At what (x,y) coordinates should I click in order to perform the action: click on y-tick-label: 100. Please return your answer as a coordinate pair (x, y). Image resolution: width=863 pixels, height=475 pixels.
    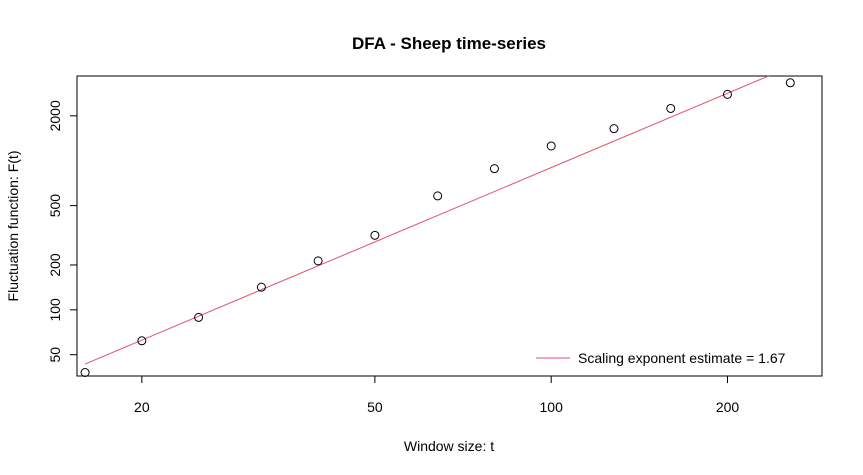
    Looking at the image, I should click on (55, 310).